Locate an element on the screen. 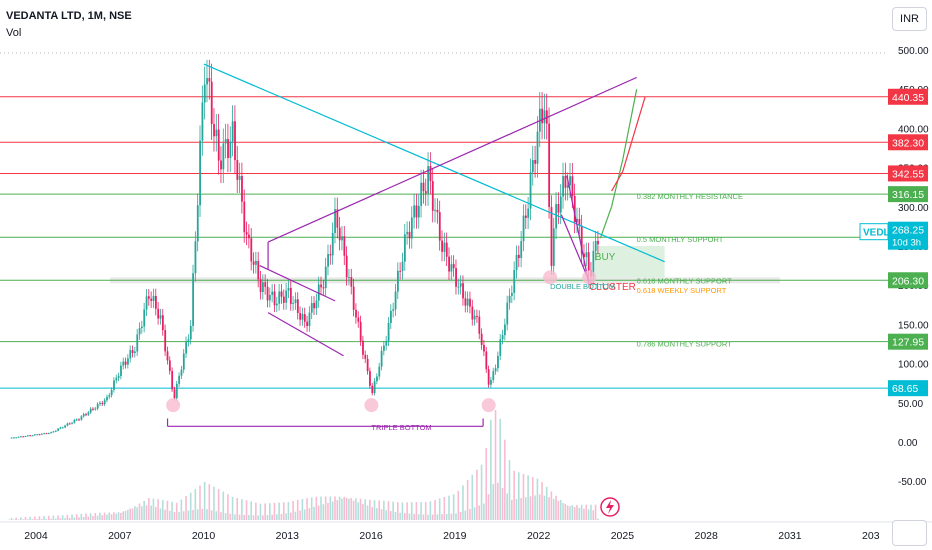  lightning-icon is located at coordinates (610, 507).